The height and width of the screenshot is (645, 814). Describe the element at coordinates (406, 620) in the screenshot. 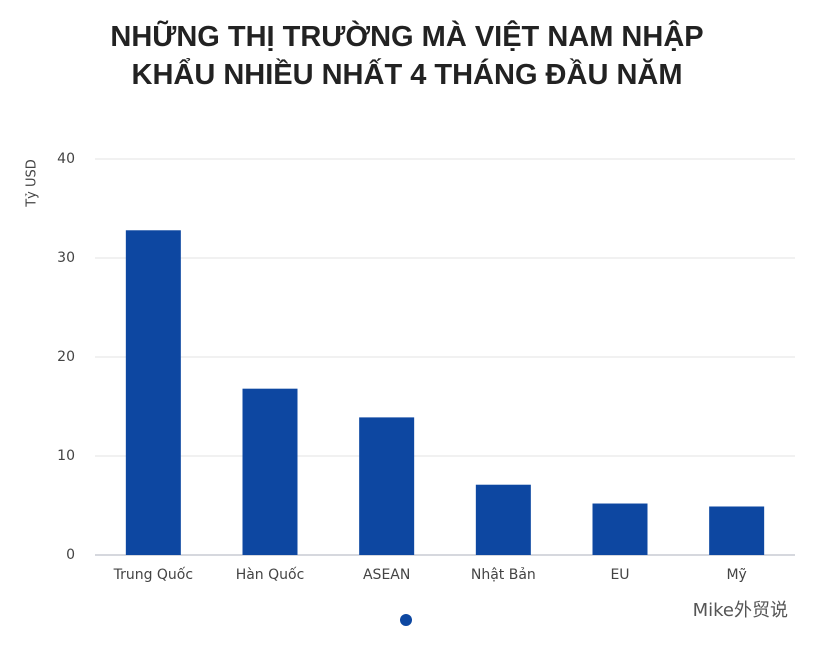

I see `page-dot` at that location.